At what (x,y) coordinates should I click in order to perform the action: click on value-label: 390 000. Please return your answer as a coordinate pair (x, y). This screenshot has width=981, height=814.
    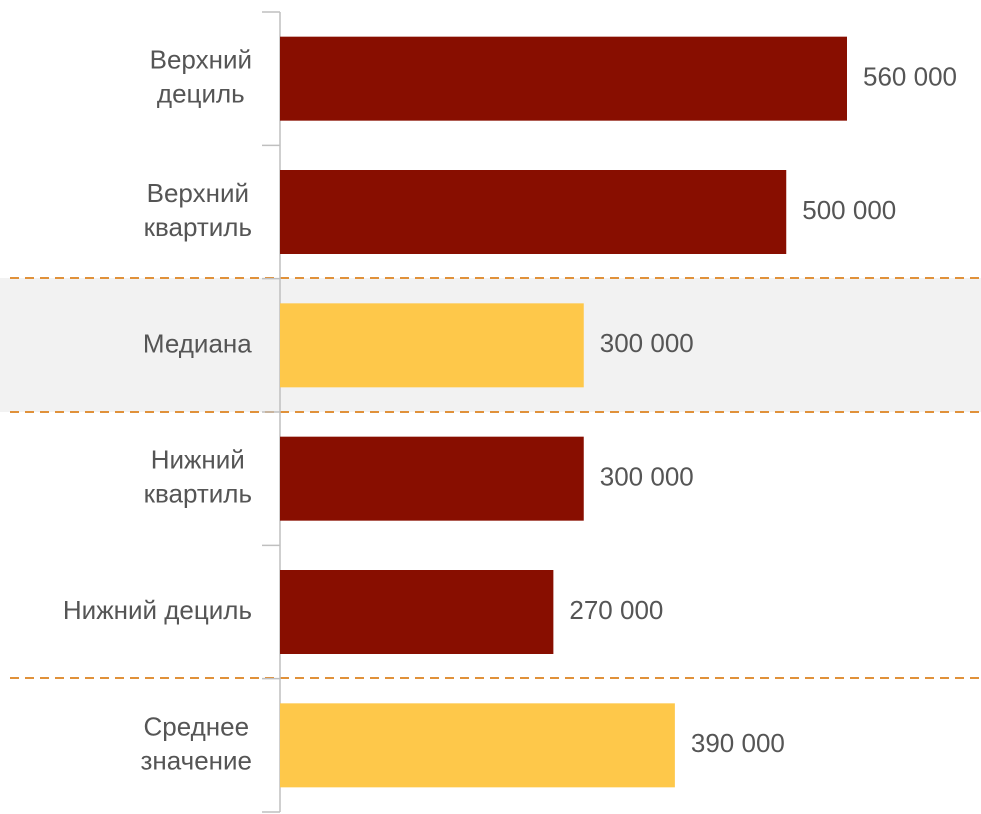
    Looking at the image, I should click on (738, 743).